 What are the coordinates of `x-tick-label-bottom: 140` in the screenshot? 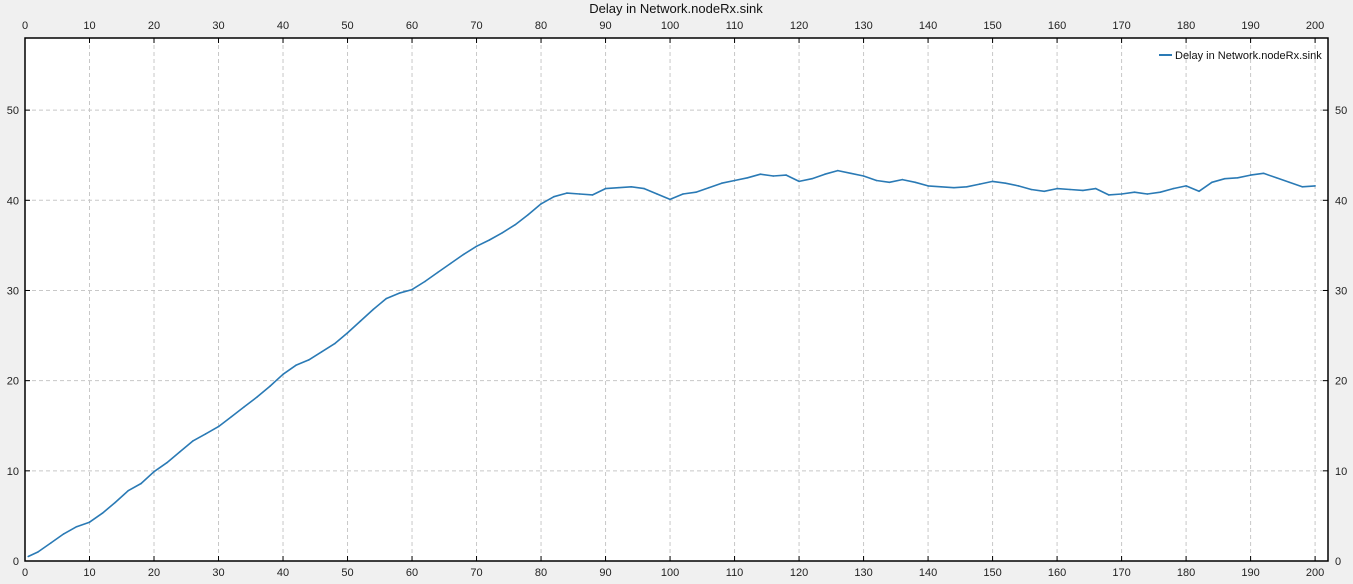 It's located at (928, 573).